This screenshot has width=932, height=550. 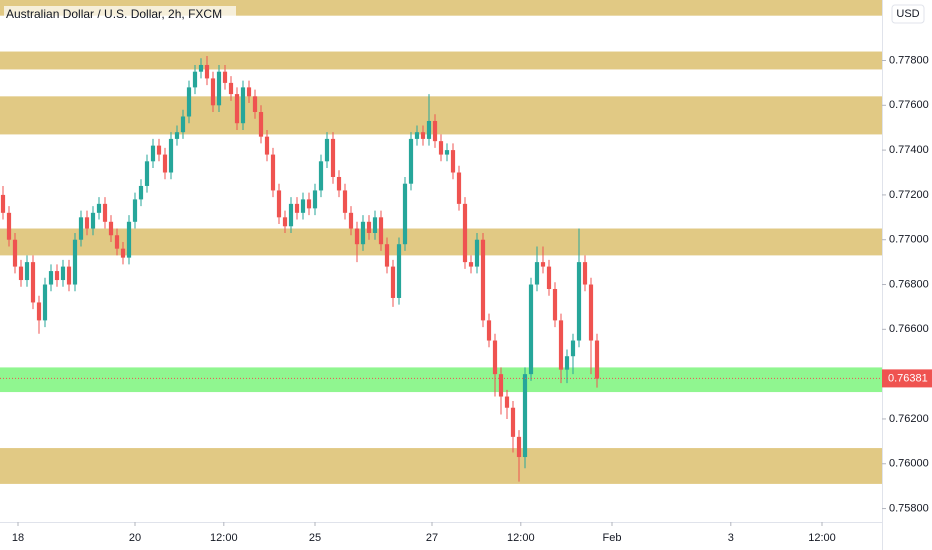 I want to click on y-tick-label: 0.77600, so click(x=909, y=105).